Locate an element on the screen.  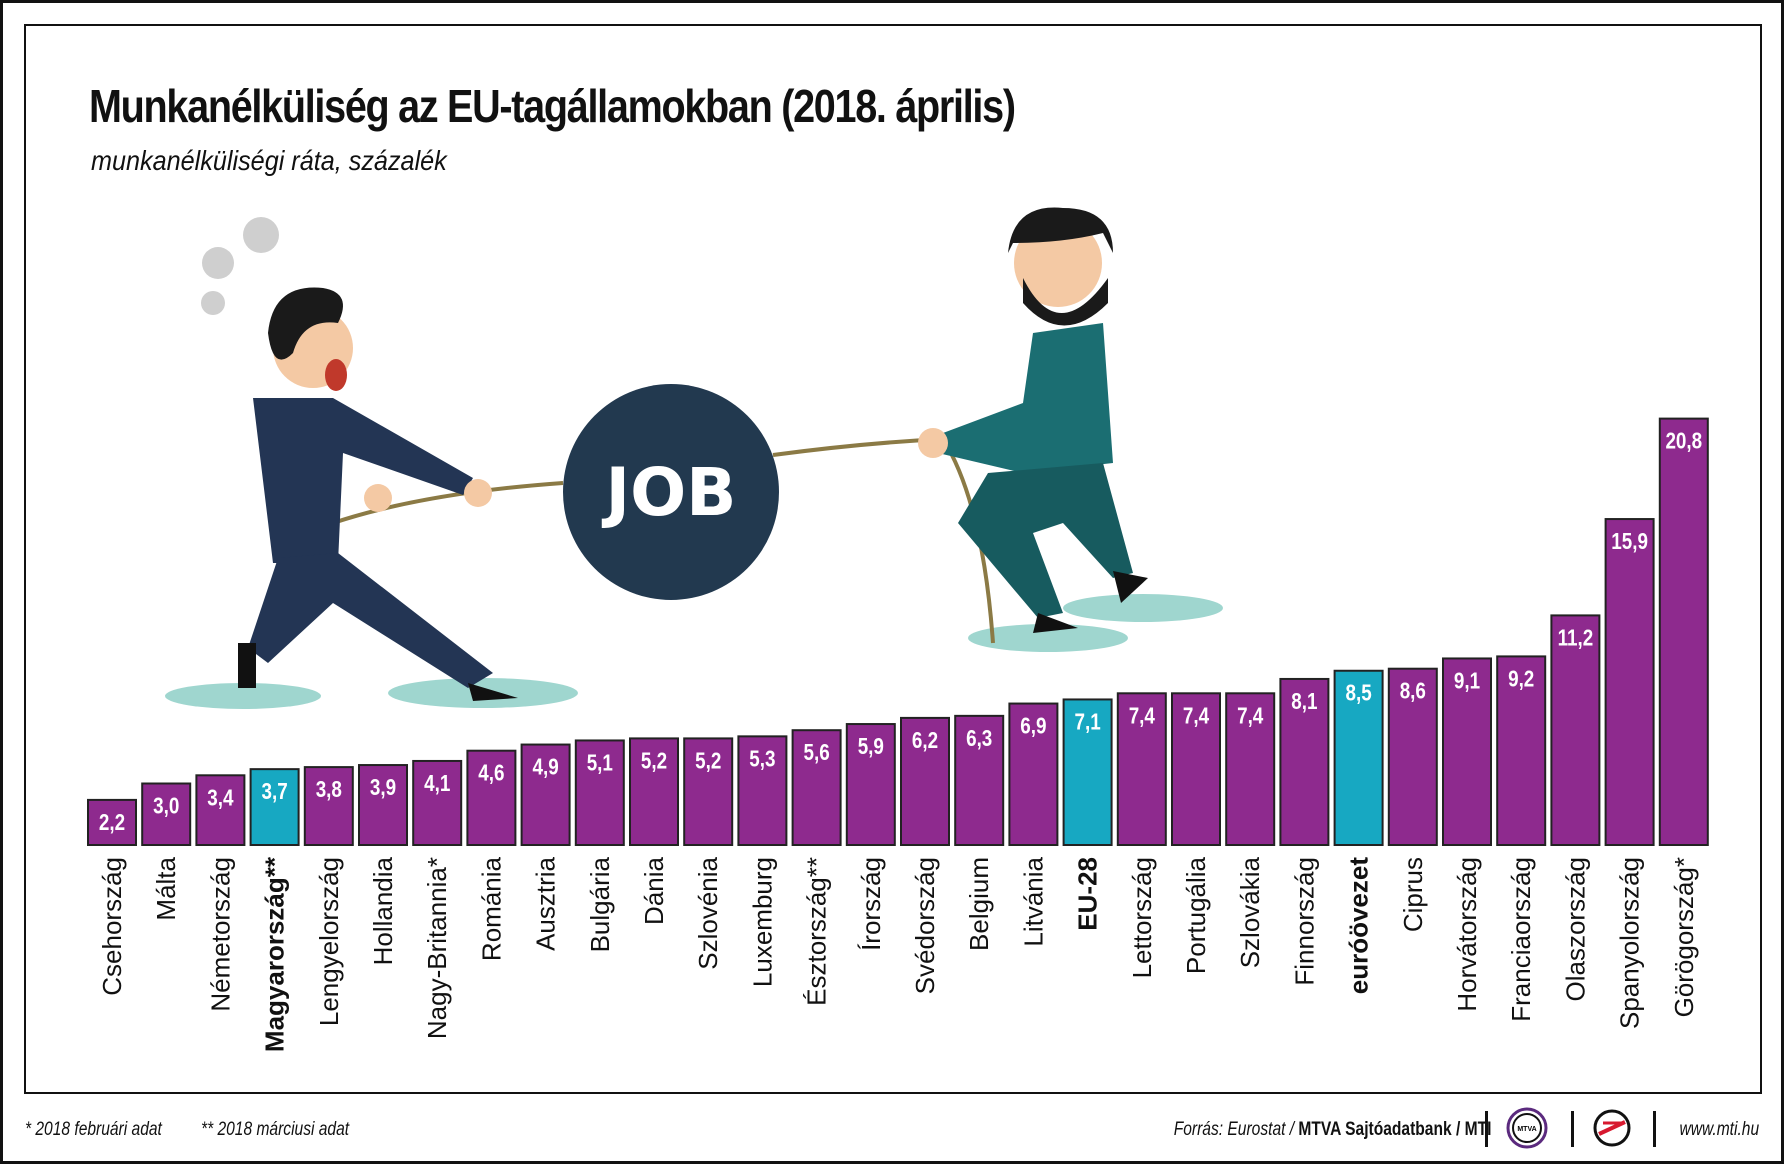
bar-value-label: 5,1 is located at coordinates (600, 763).